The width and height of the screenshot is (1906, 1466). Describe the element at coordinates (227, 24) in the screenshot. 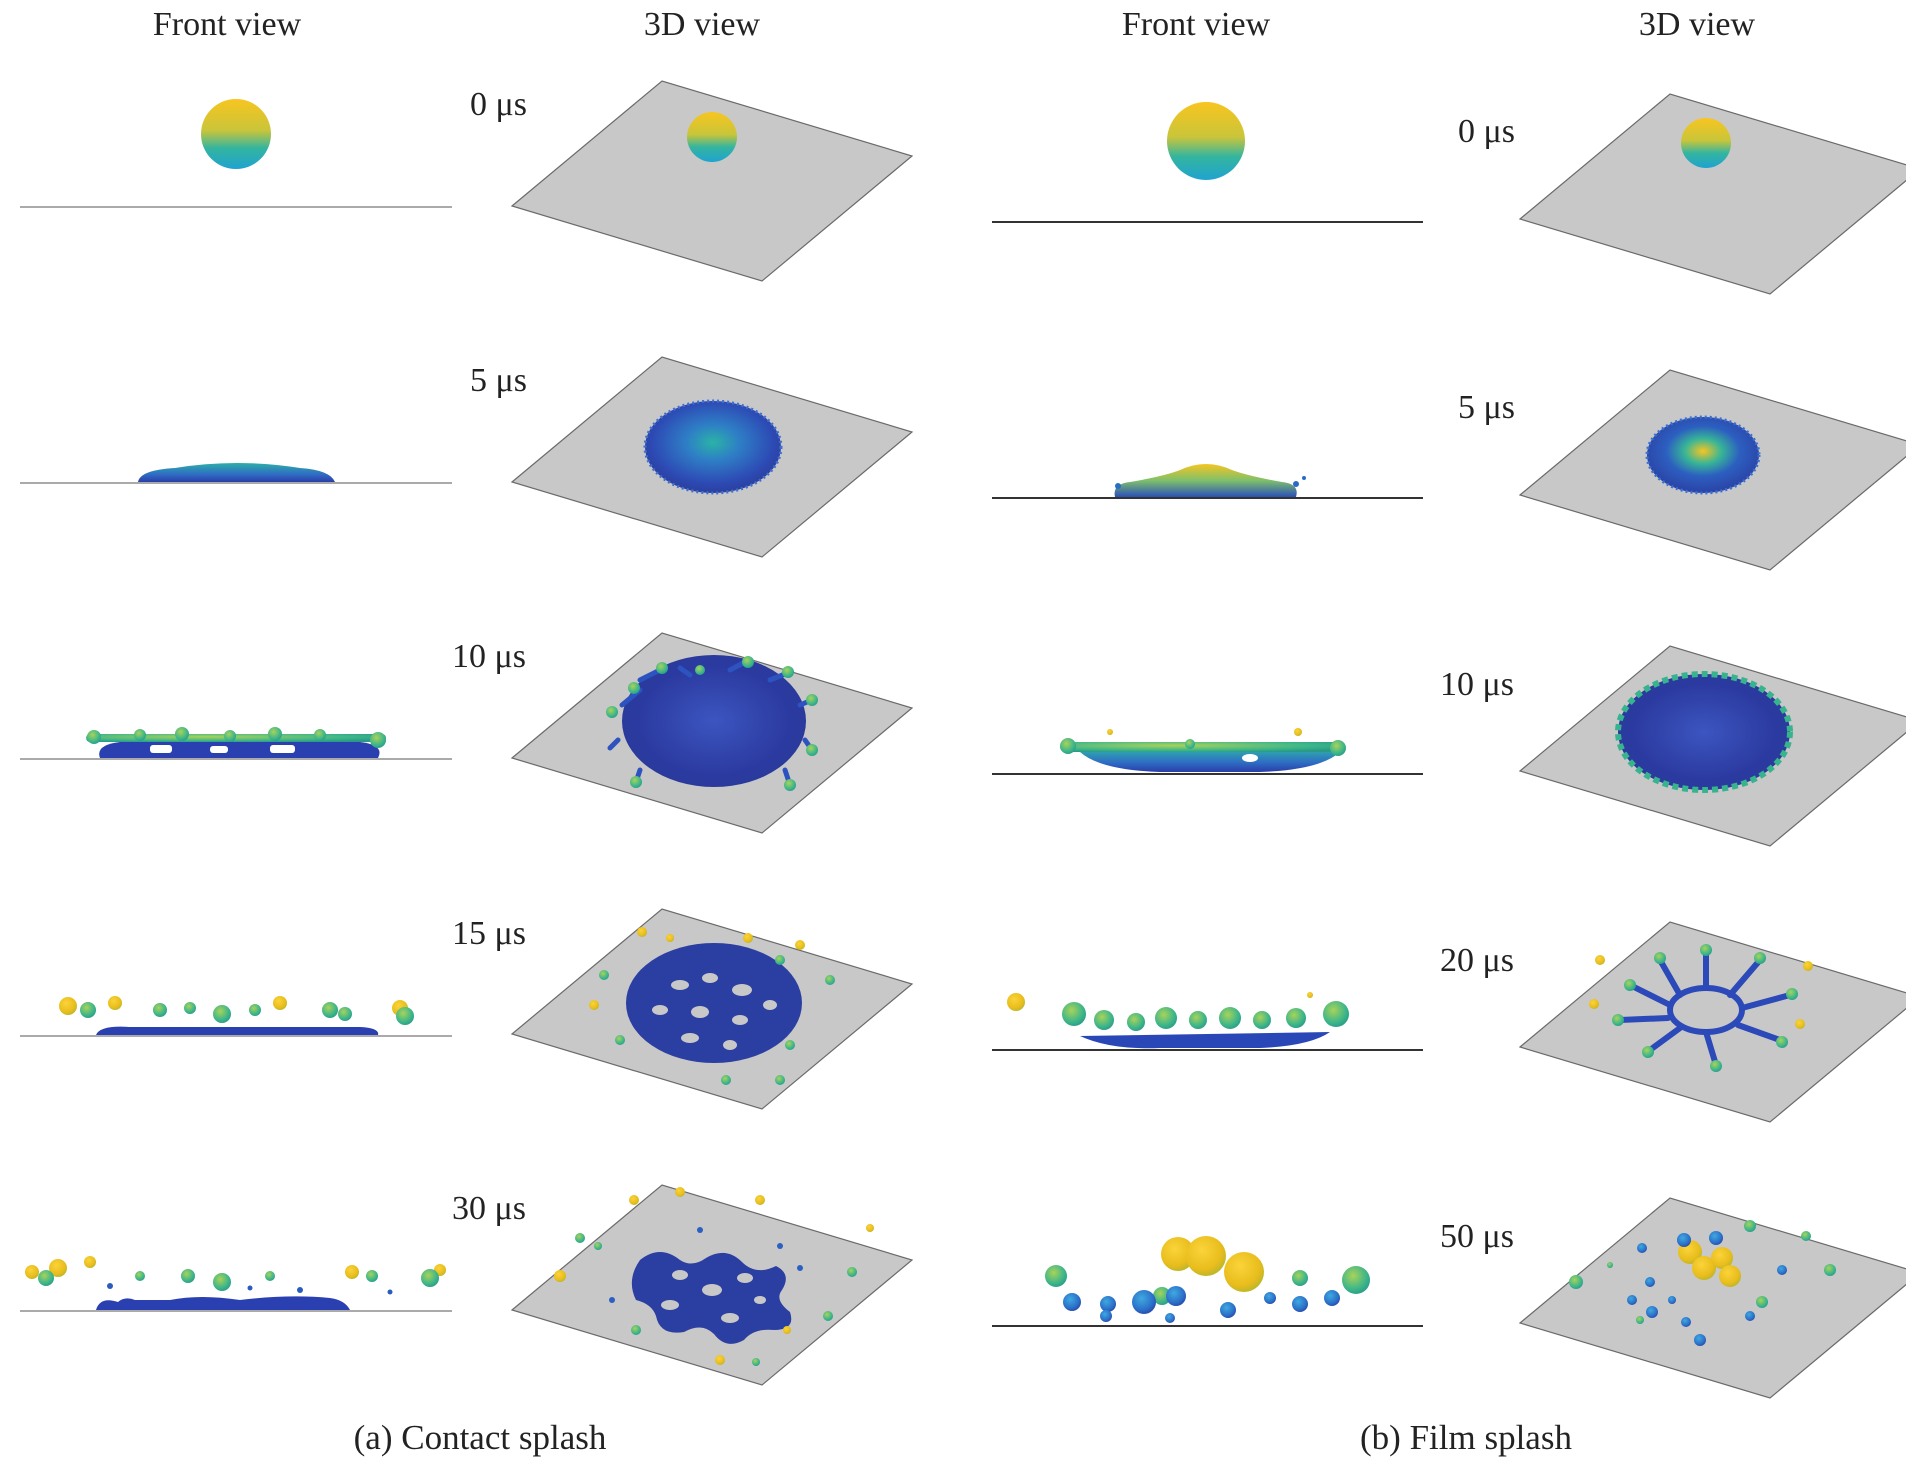

I see `header-front-view-a: Front view` at that location.